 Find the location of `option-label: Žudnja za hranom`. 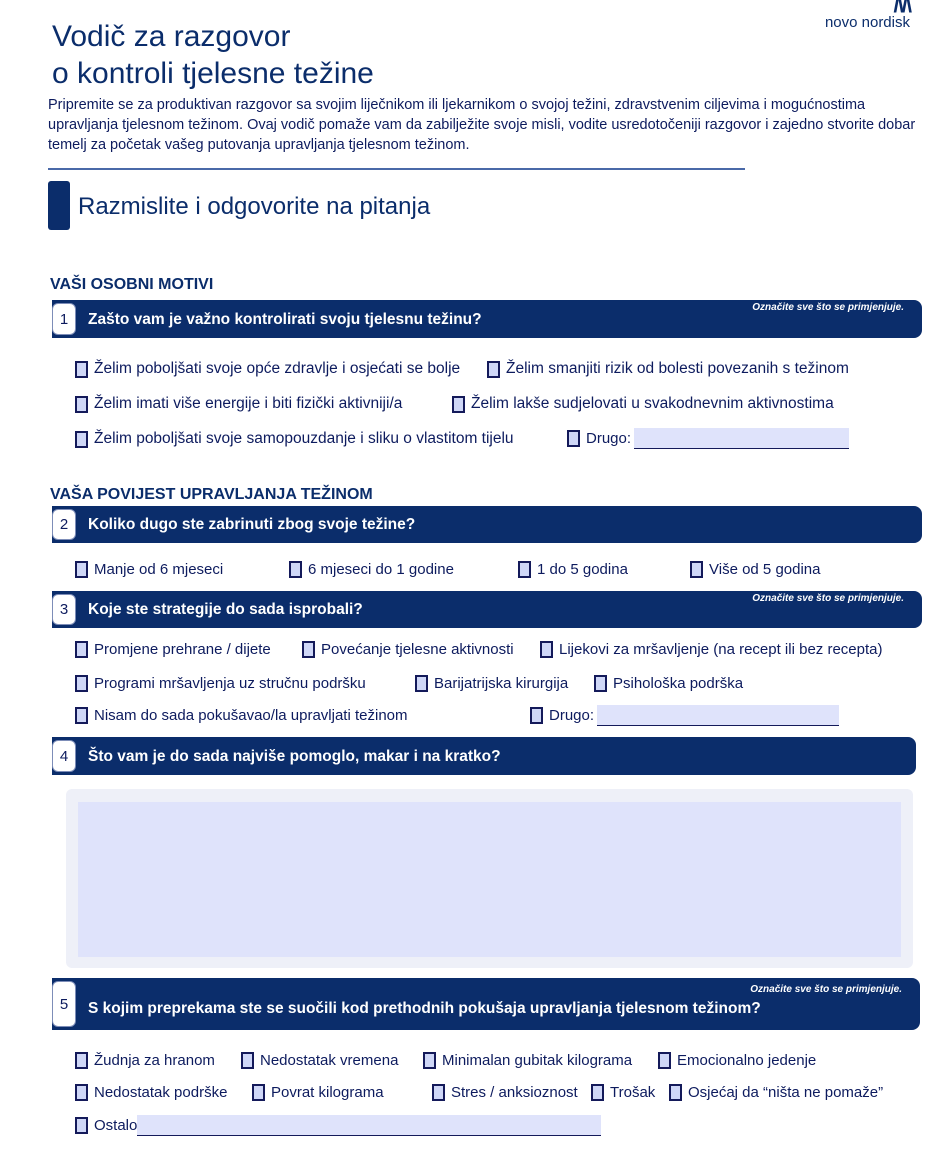

option-label: Žudnja za hranom is located at coordinates (154, 1060).